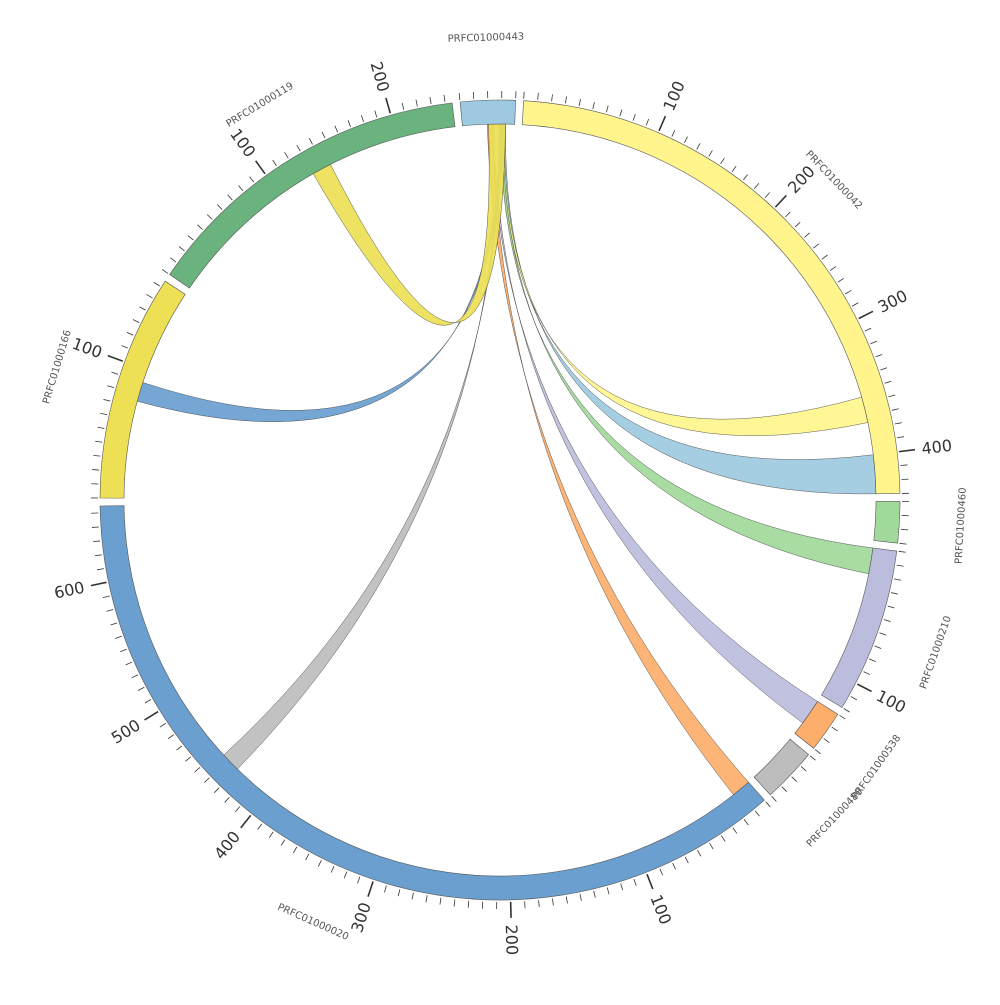 Image resolution: width=1000 pixels, height=1005 pixels. Describe the element at coordinates (660, 909) in the screenshot. I see `tick-label-prfc01000020-100: 100` at that location.